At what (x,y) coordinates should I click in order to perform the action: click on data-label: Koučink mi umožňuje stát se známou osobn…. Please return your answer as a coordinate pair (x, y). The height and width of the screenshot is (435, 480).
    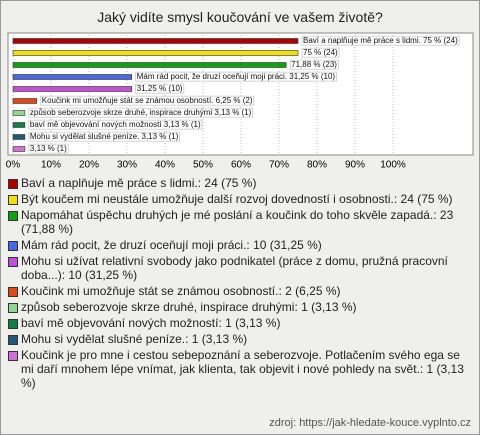
    Looking at the image, I should click on (147, 100).